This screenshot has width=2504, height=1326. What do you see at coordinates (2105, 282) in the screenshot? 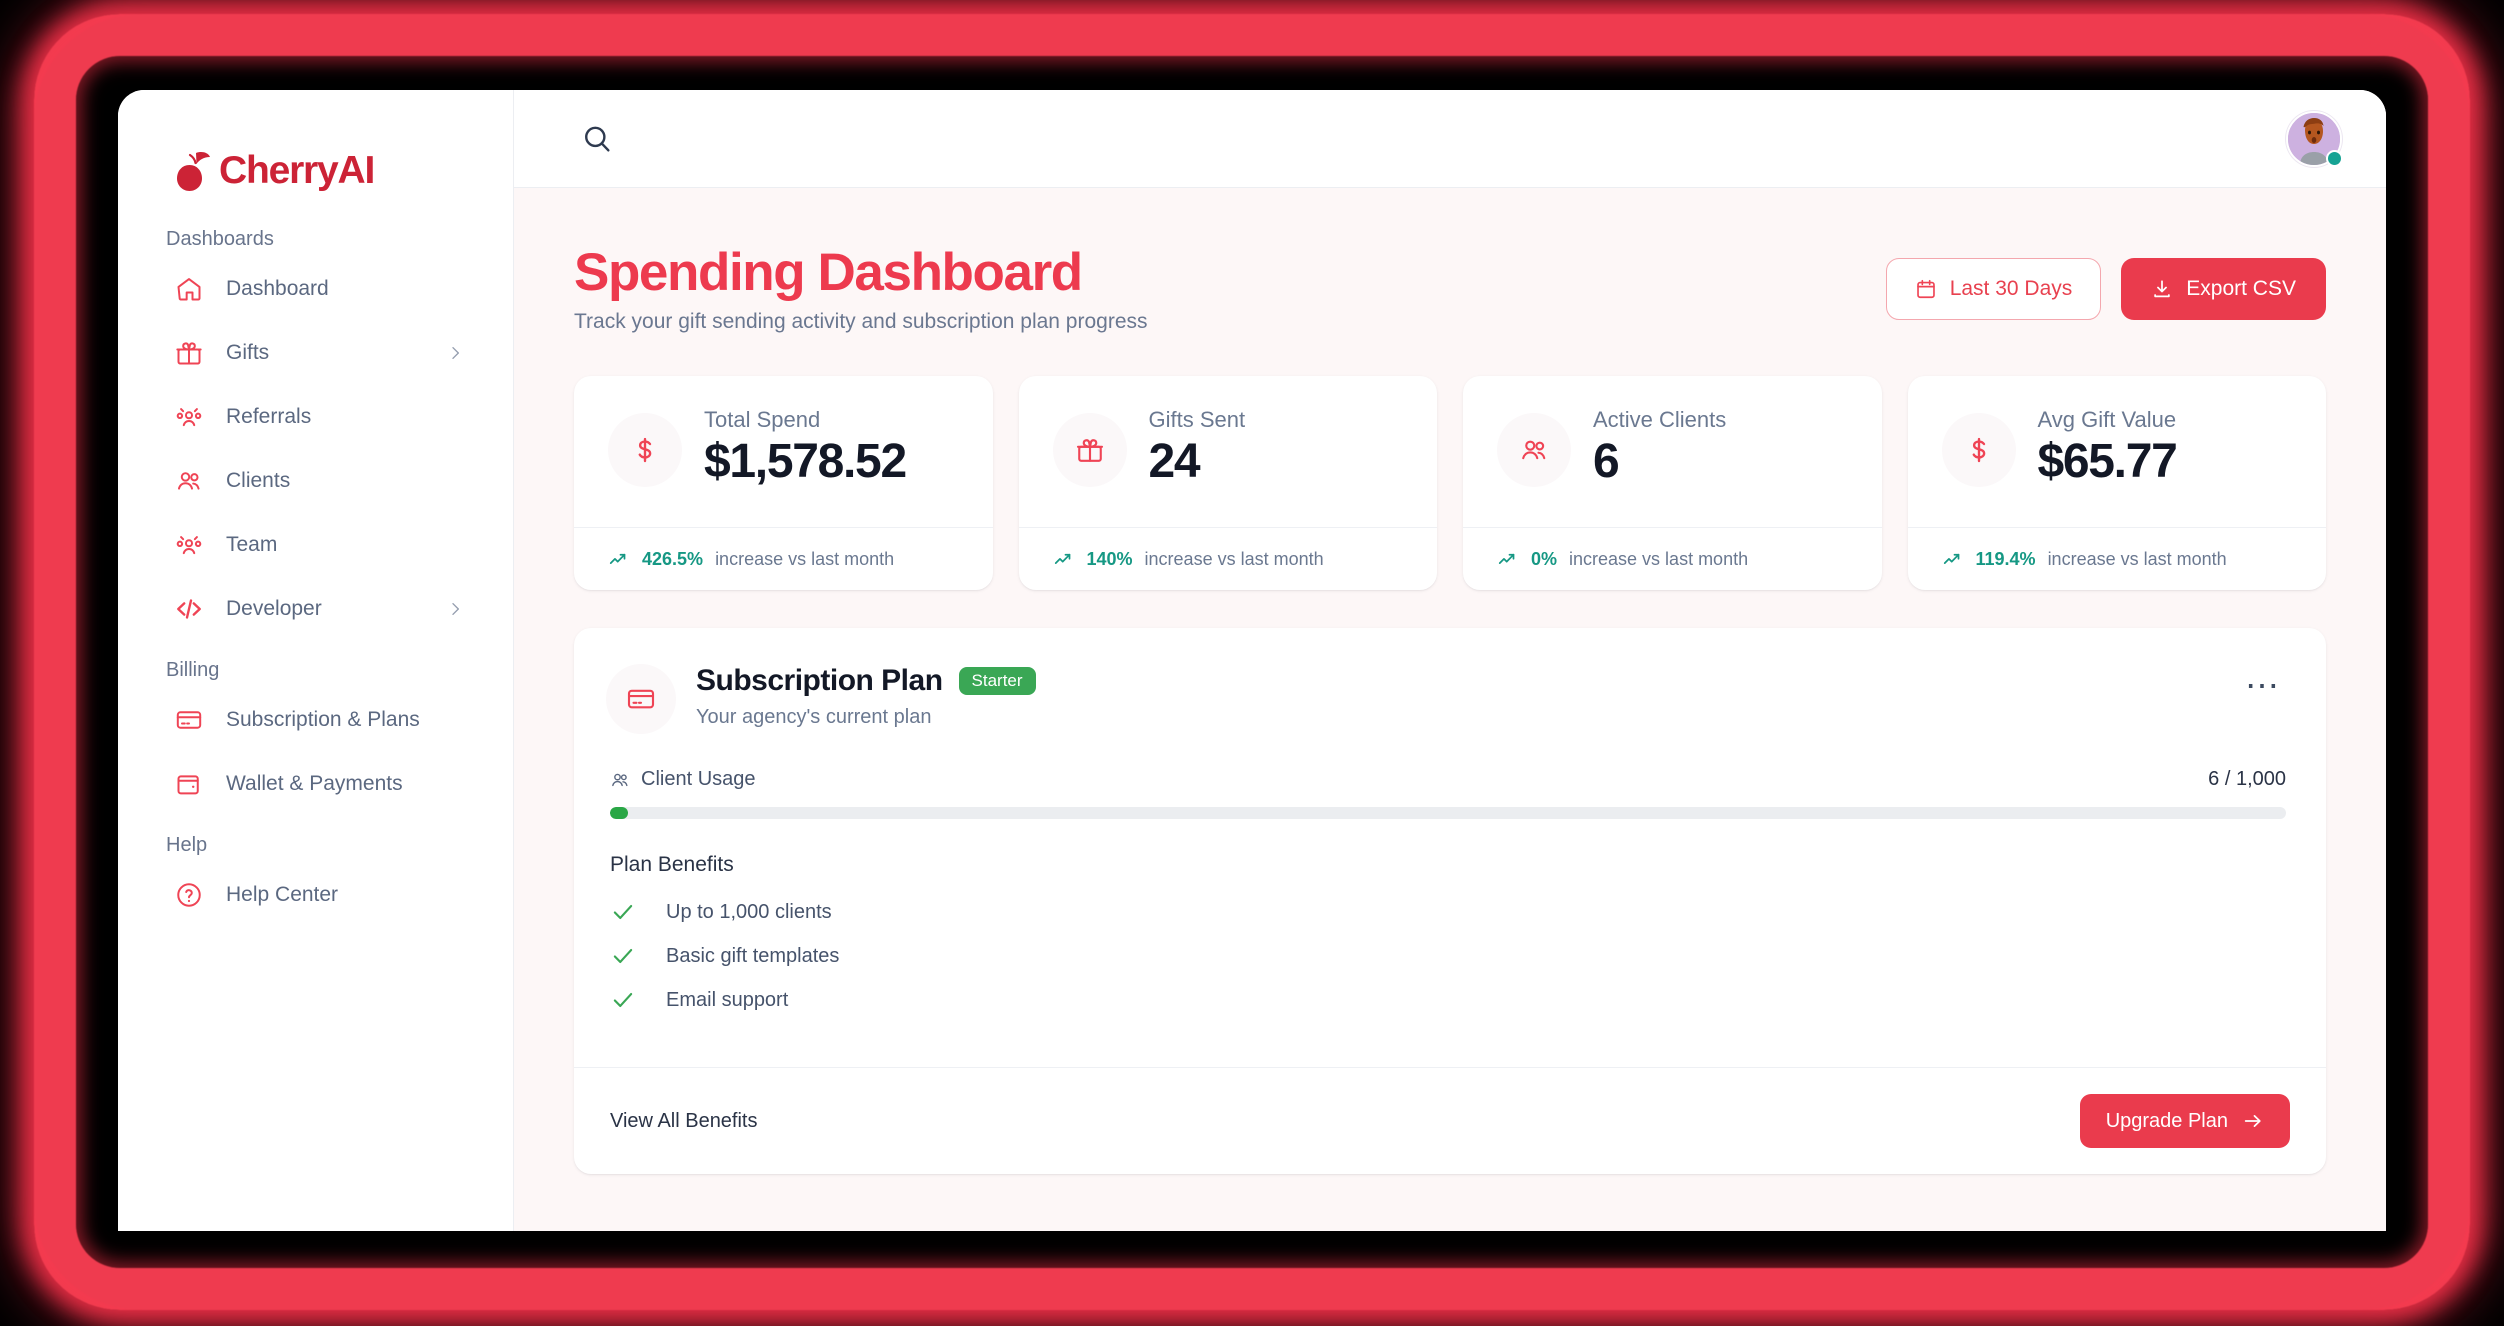
I see `page-actions: Last 30 Days Export CSV` at bounding box center [2105, 282].